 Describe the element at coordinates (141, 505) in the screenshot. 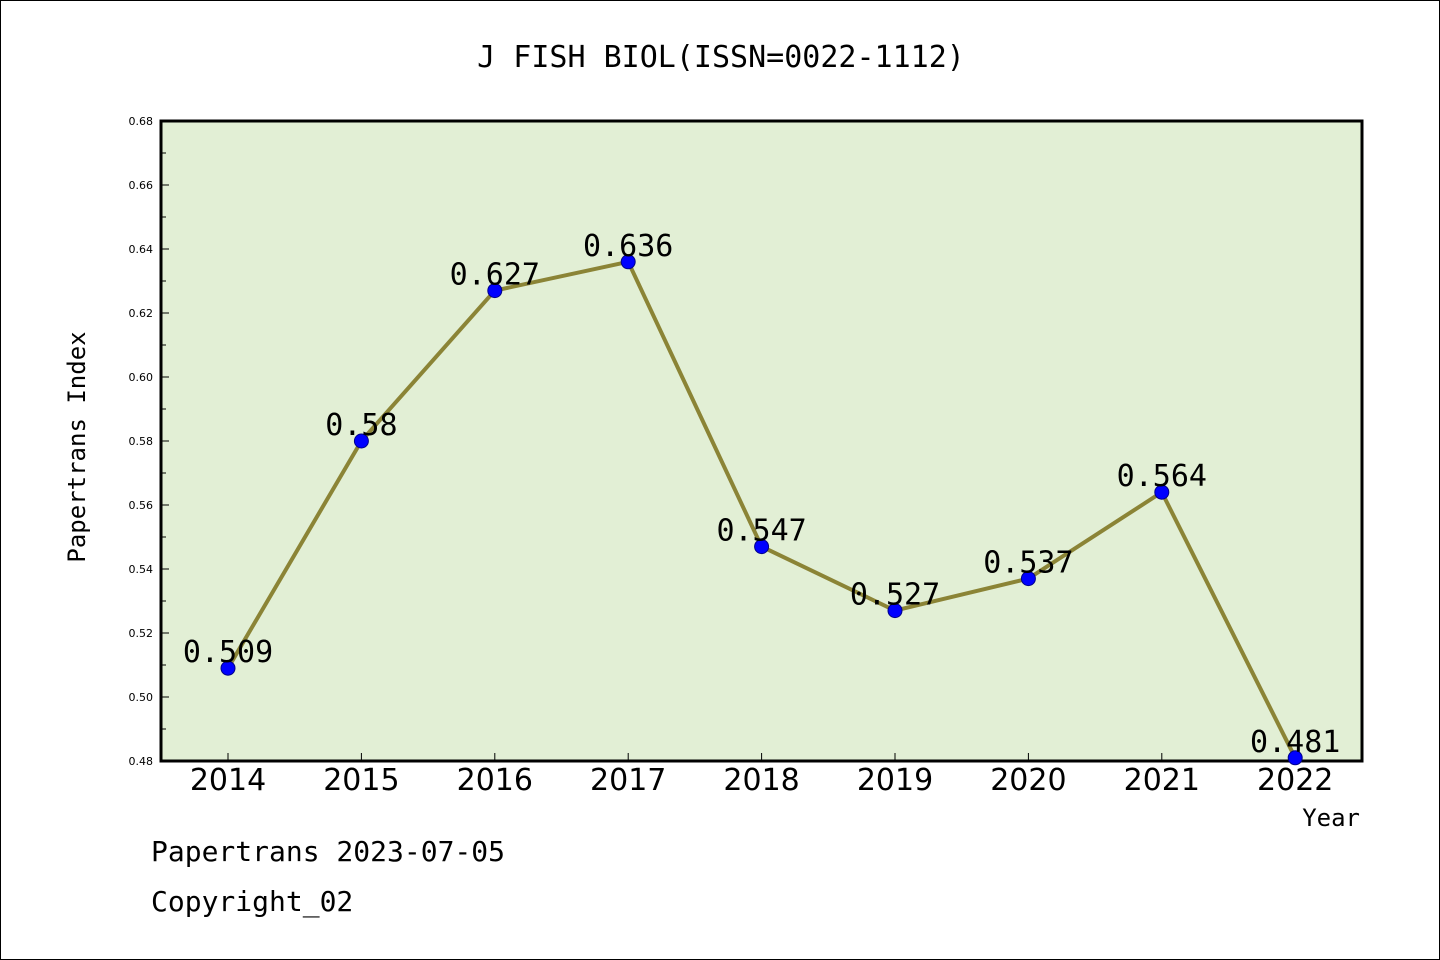

I see `y-tick-label: 0.56` at that location.